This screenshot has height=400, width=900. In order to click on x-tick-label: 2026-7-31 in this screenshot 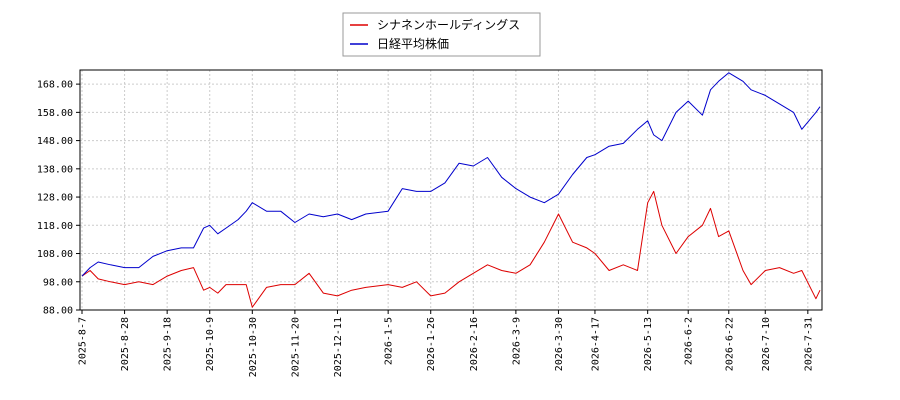, I will do `click(808, 344)`.